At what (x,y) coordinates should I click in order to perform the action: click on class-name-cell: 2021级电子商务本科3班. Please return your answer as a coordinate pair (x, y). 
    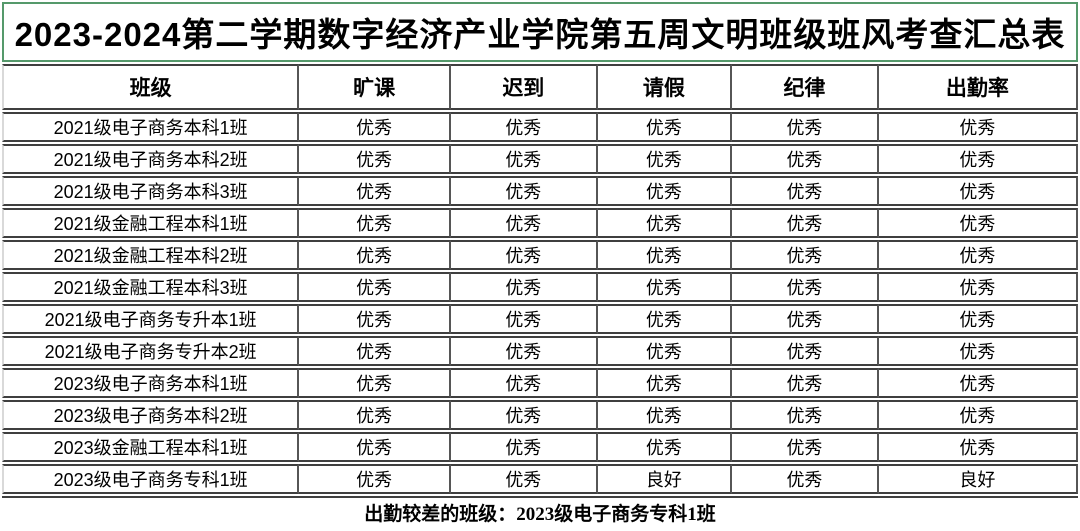
    Looking at the image, I should click on (151, 191).